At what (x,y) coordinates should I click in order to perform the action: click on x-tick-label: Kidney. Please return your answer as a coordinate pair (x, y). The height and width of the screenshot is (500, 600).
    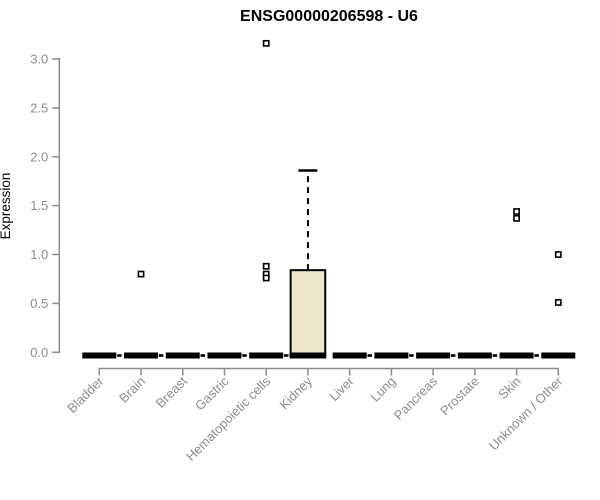
    Looking at the image, I should click on (295, 392).